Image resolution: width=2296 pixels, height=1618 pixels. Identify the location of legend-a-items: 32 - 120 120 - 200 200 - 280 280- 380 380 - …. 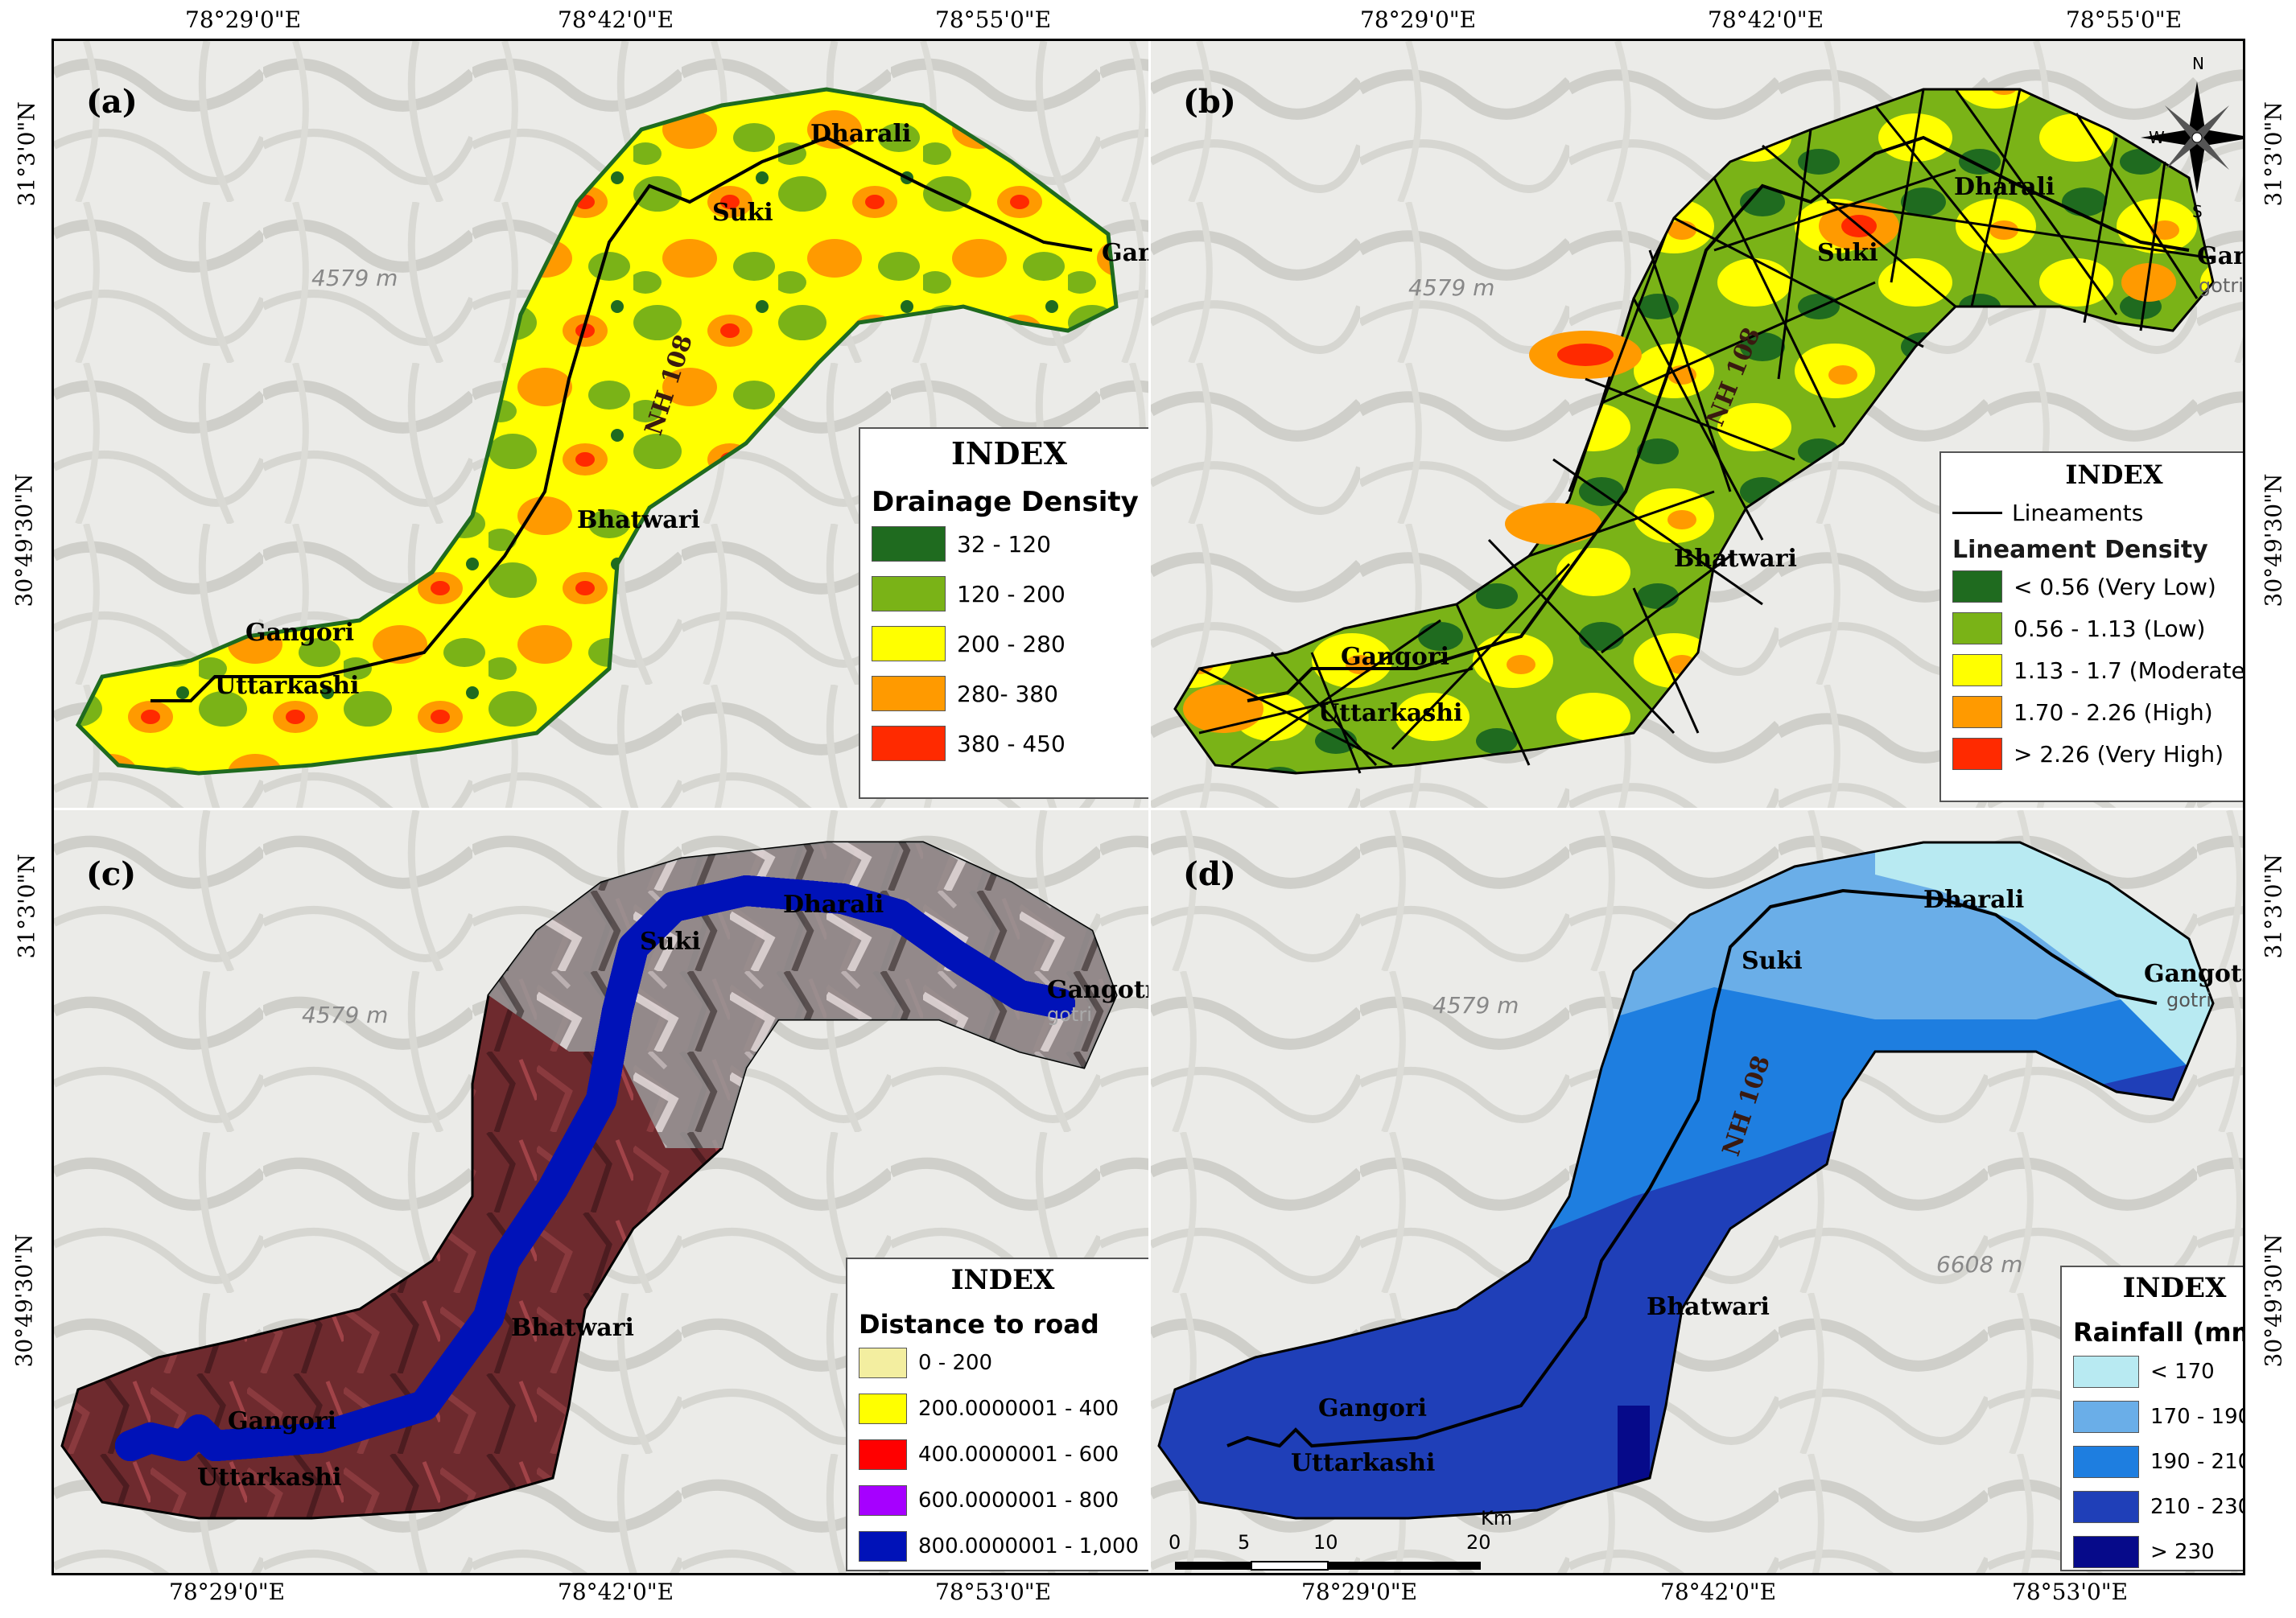
(1009, 643).